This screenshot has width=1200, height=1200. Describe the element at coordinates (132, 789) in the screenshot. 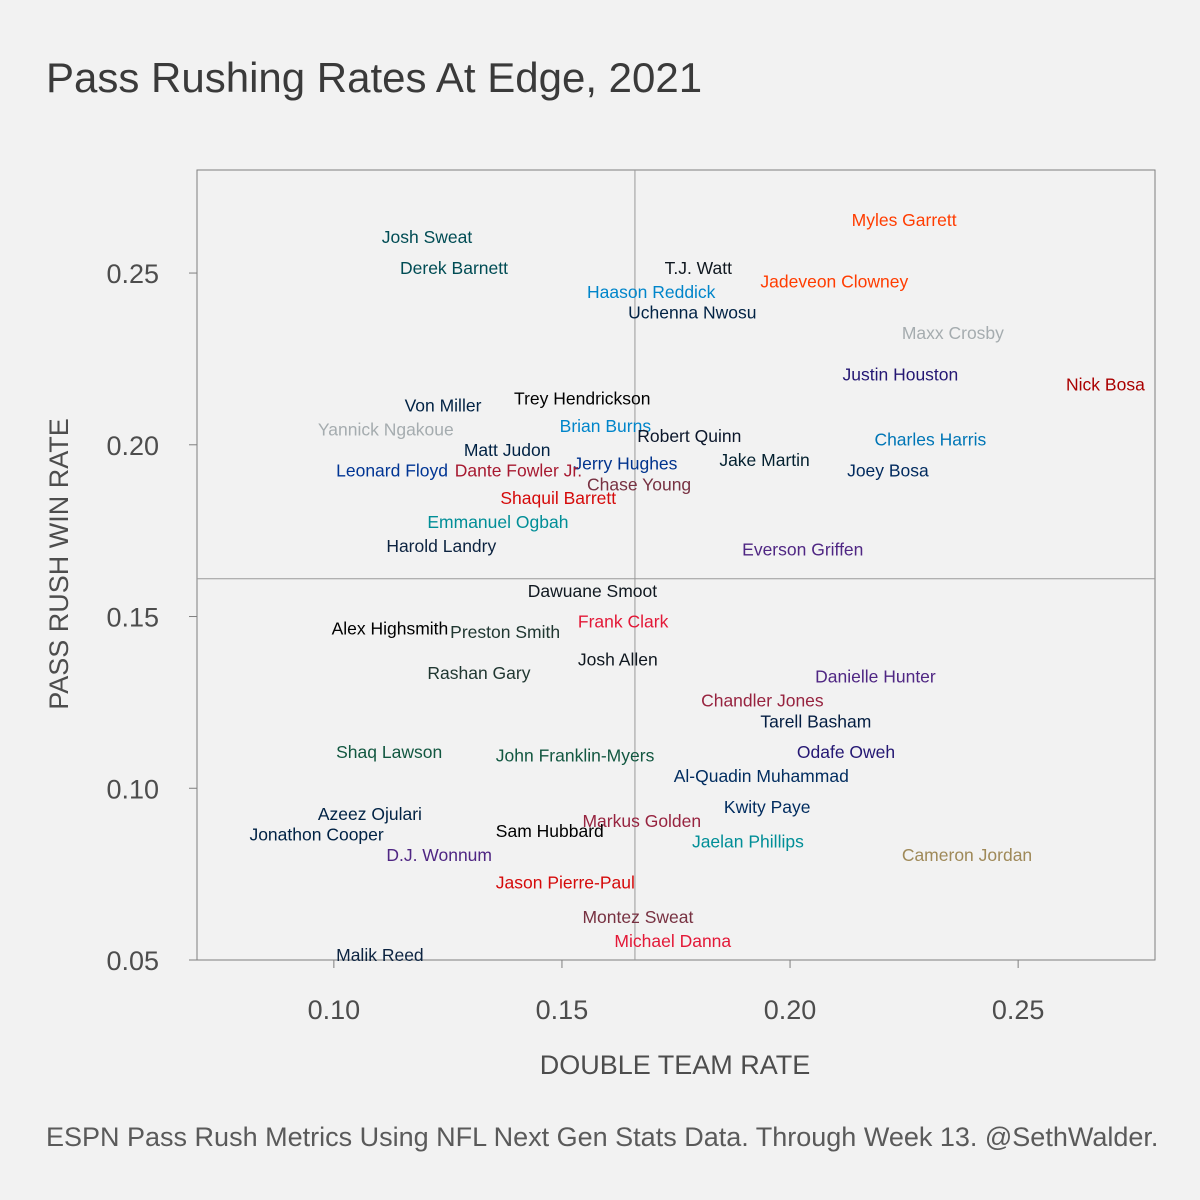

I see `y-tick-label: 0.10` at that location.